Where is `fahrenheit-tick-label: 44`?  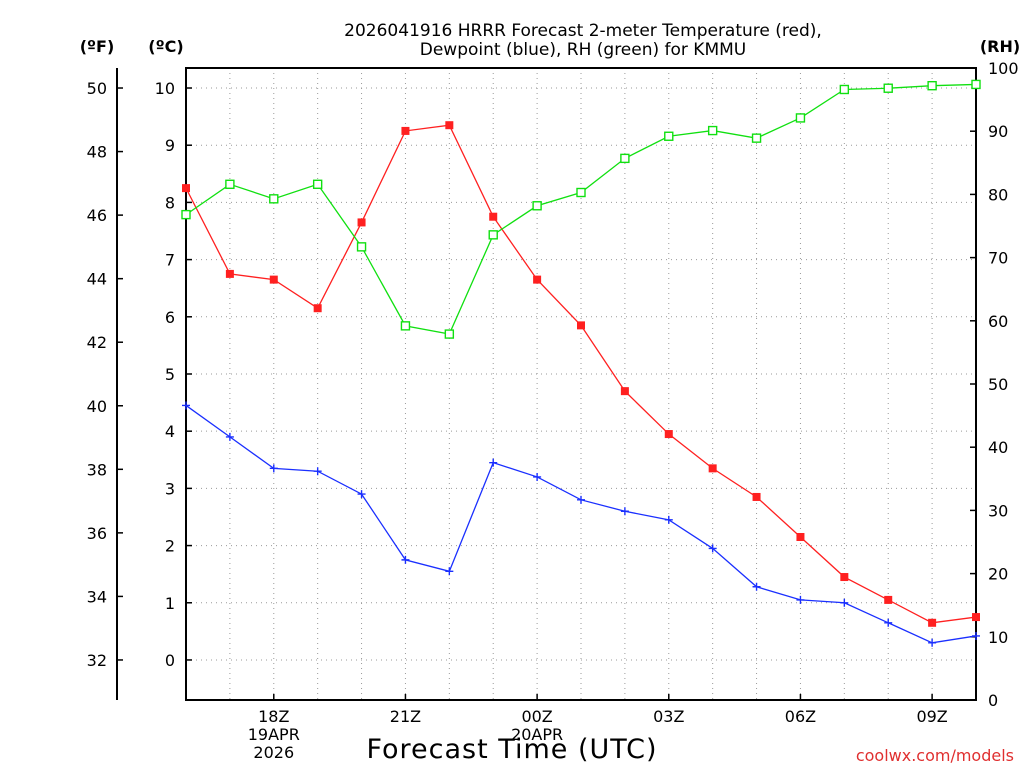 fahrenheit-tick-label: 44 is located at coordinates (97, 279).